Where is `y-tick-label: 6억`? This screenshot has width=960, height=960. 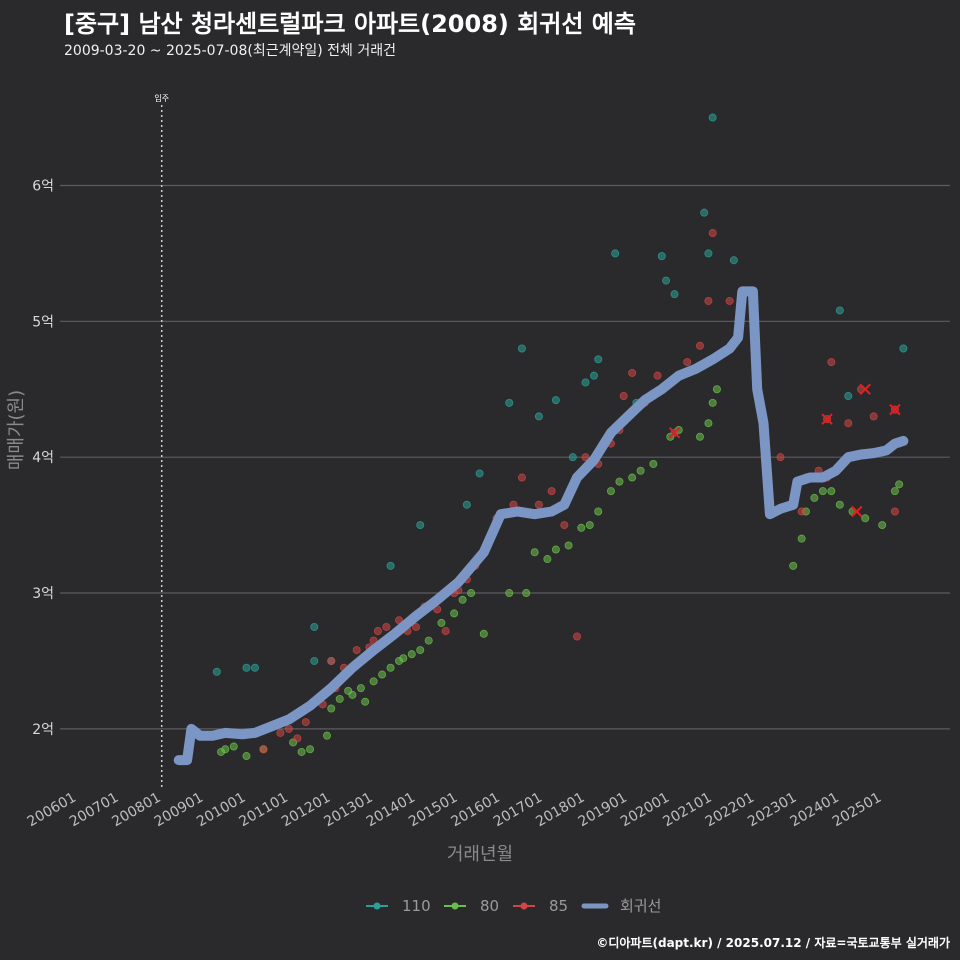 y-tick-label: 6억 is located at coordinates (43, 186).